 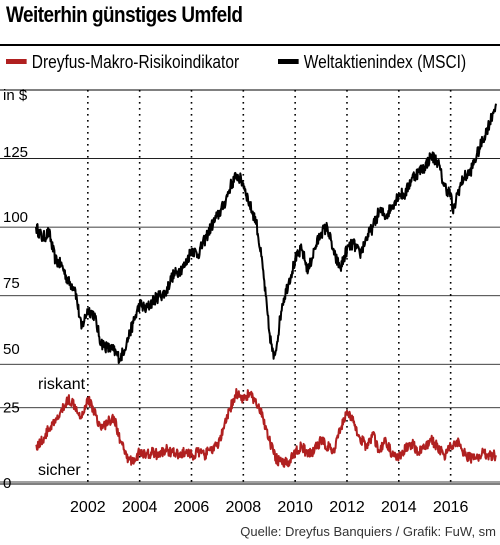 I want to click on legend-swatch-msci, so click(x=288, y=62).